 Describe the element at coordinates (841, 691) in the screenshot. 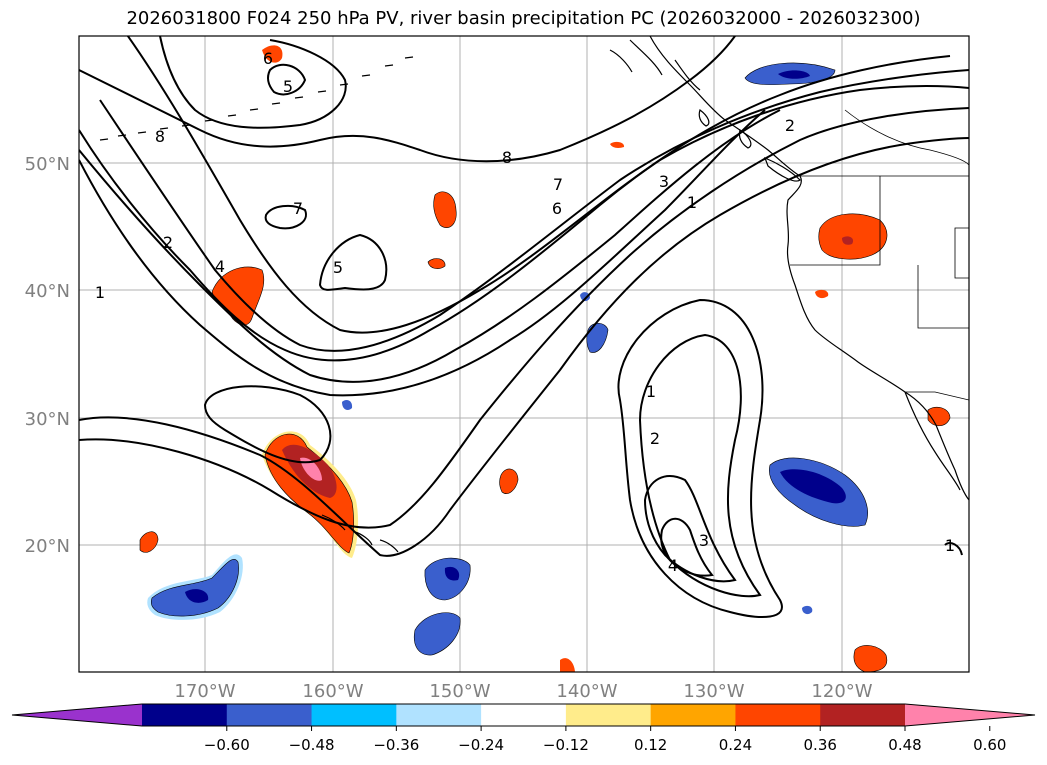

I see `lon-label: 120°W` at that location.